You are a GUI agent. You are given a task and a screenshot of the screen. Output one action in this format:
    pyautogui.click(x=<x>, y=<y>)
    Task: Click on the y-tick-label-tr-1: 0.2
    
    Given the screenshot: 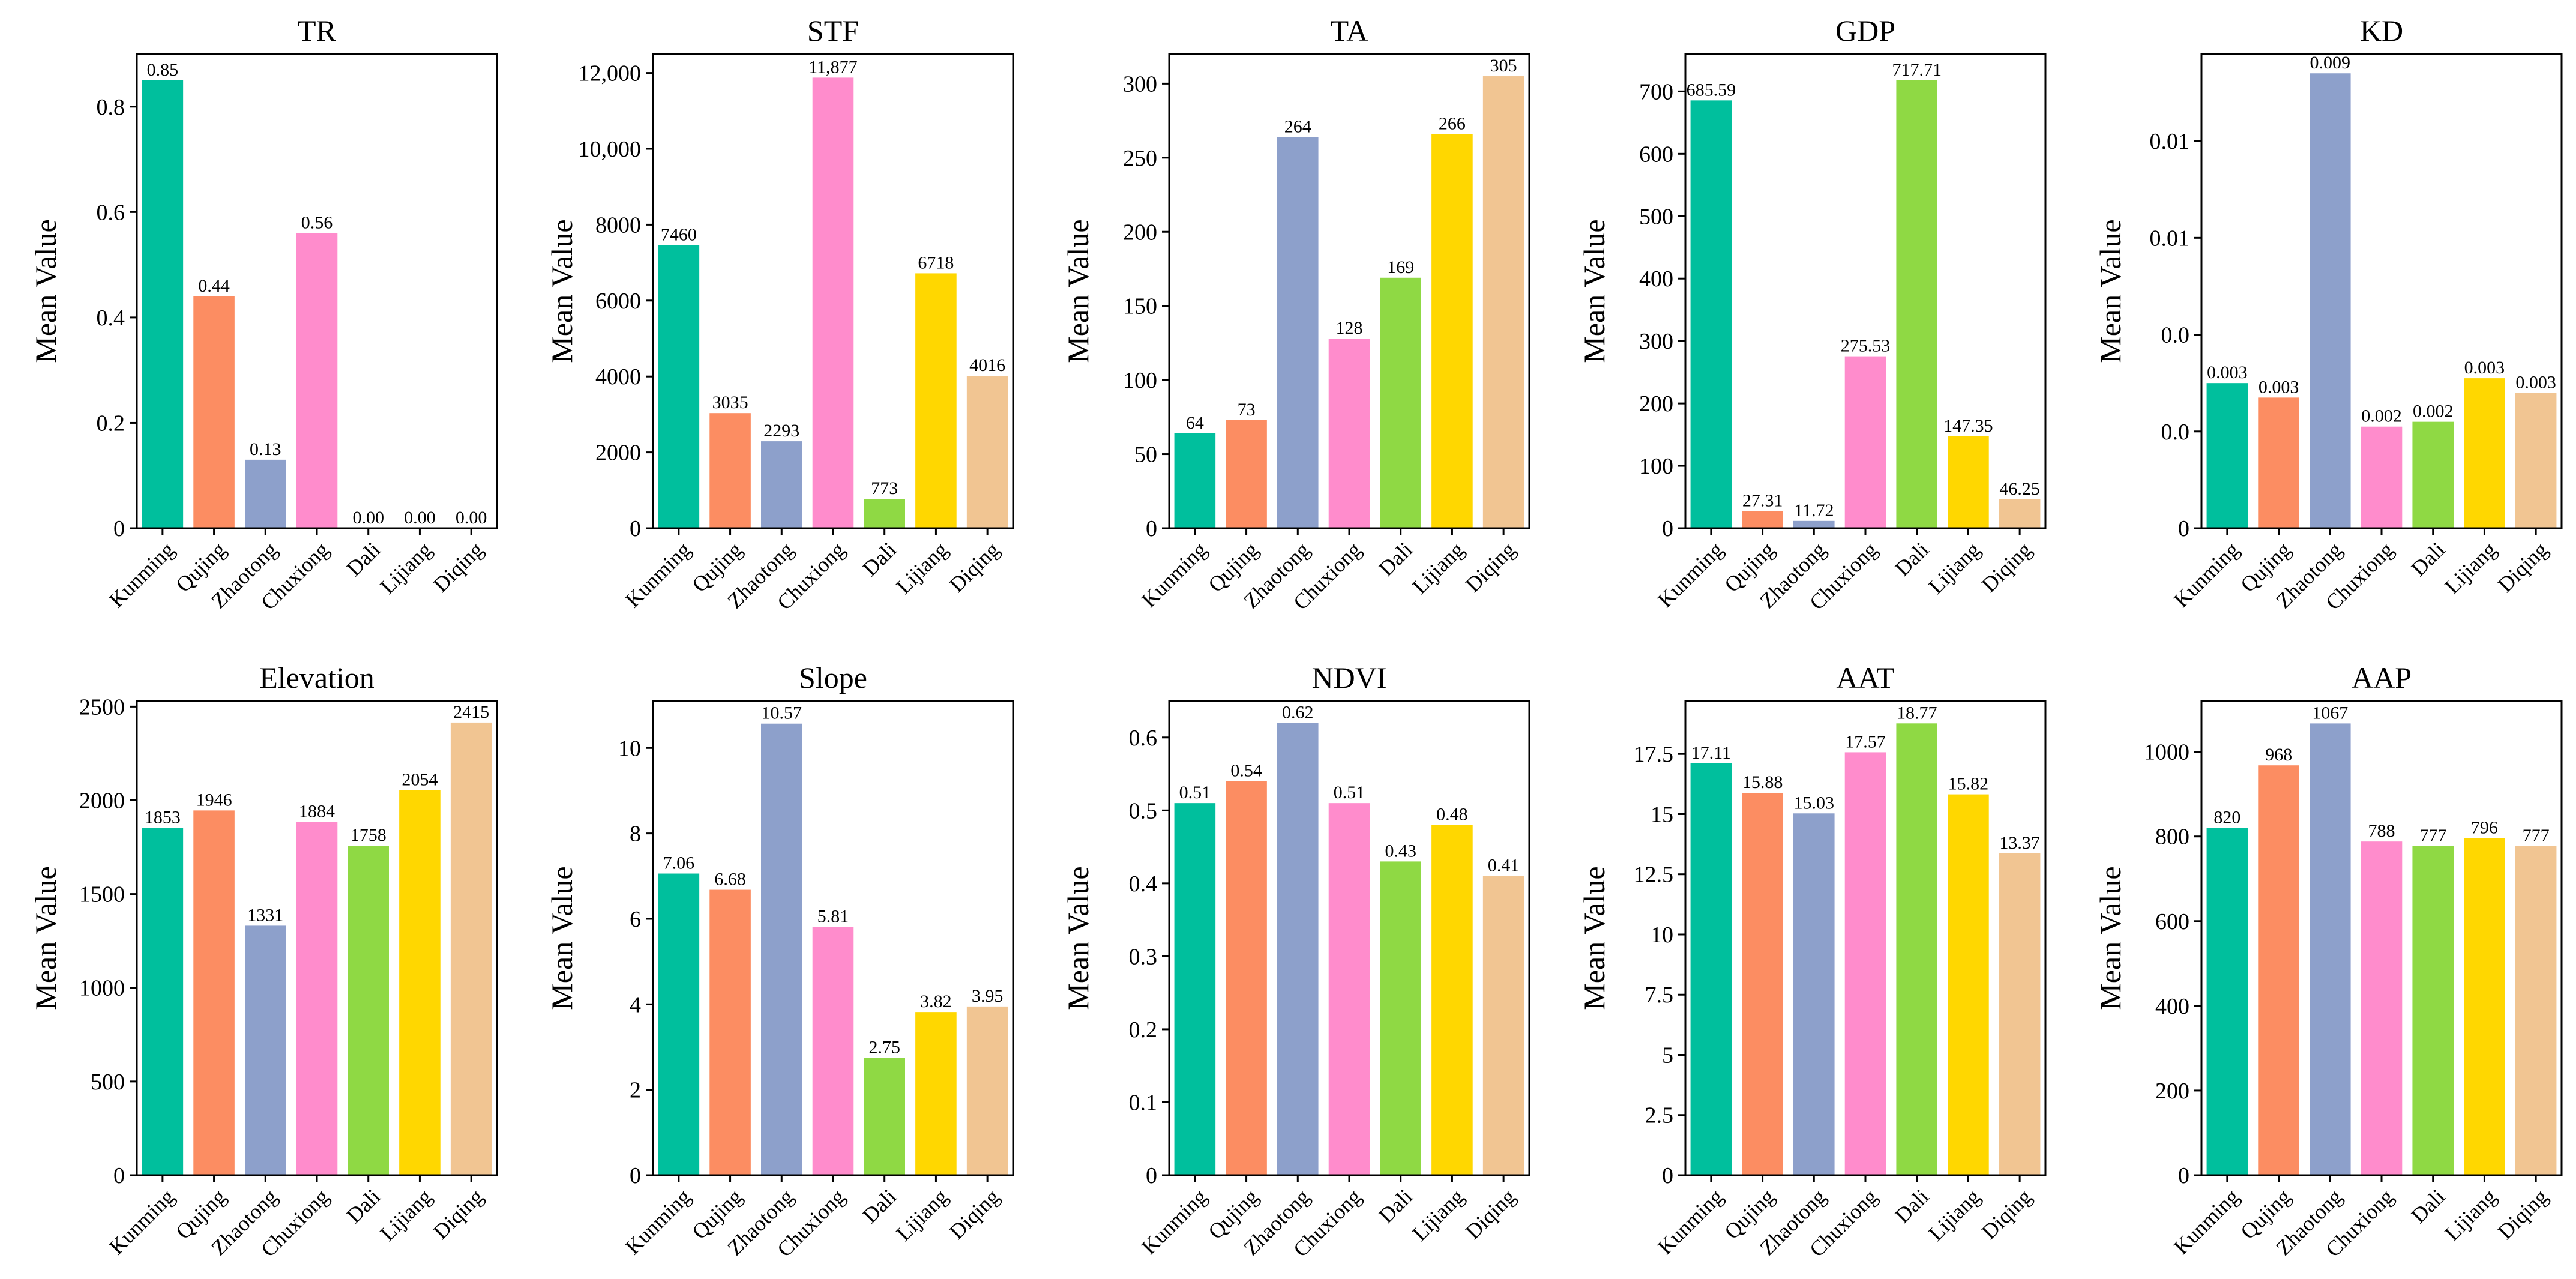 What is the action you would take?
    pyautogui.click(x=111, y=424)
    